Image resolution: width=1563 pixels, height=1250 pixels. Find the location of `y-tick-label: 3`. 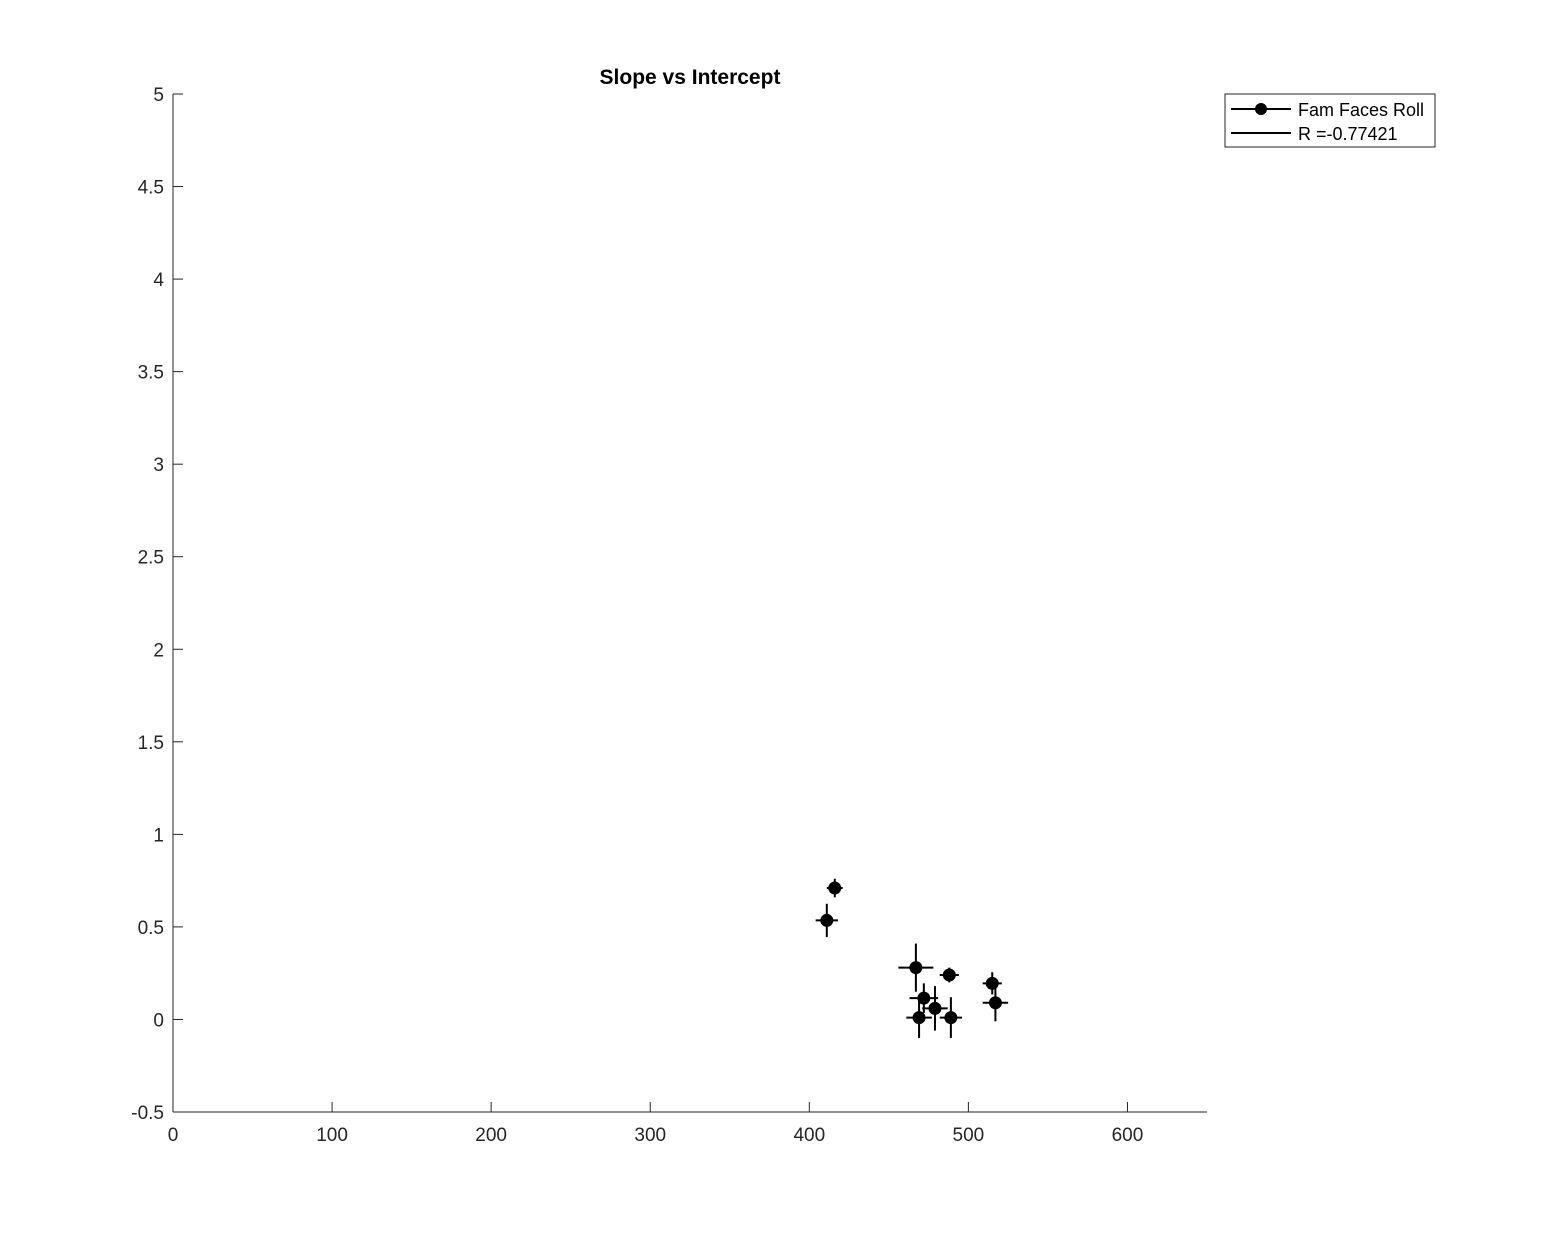

y-tick-label: 3 is located at coordinates (158, 465).